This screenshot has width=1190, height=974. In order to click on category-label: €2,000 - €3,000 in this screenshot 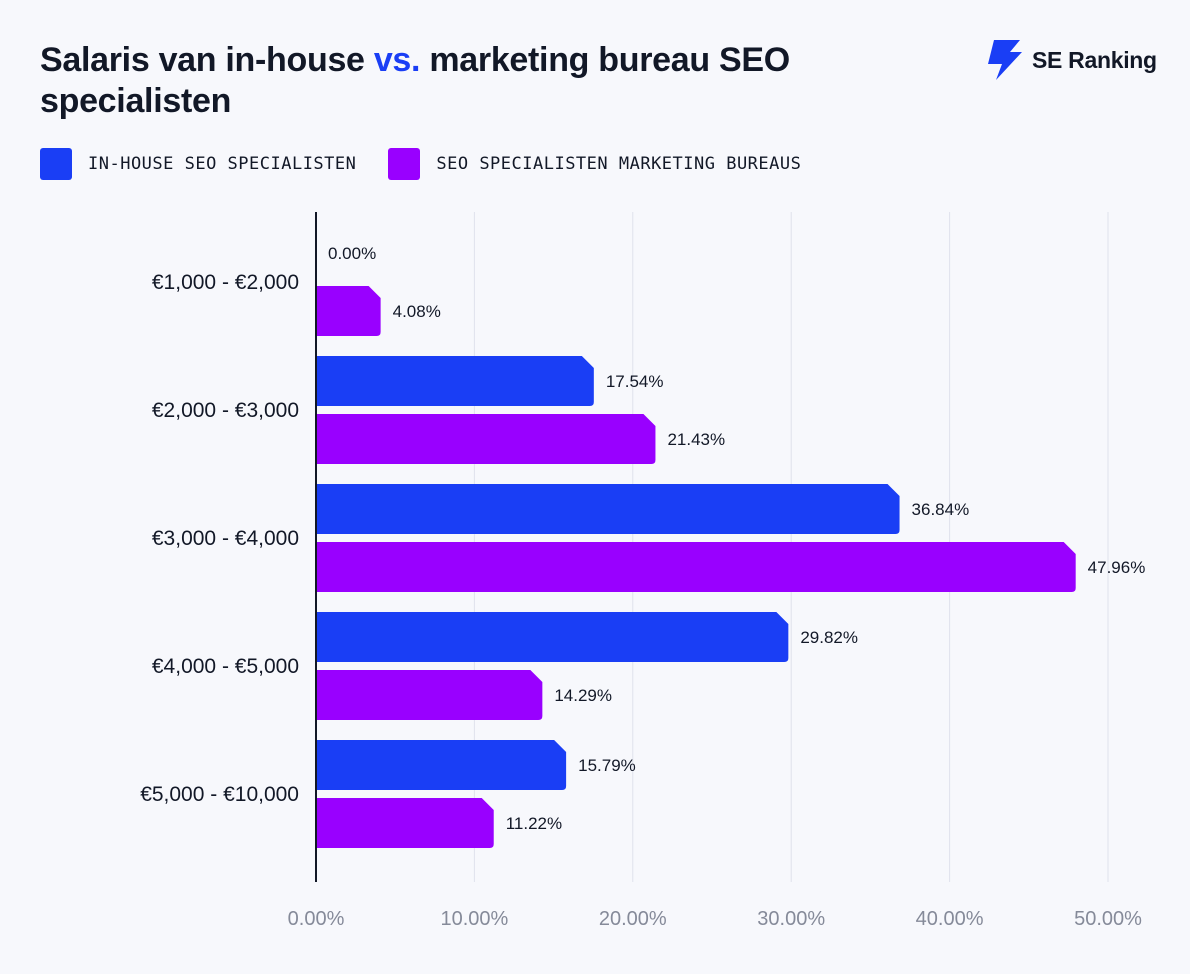, I will do `click(225, 410)`.